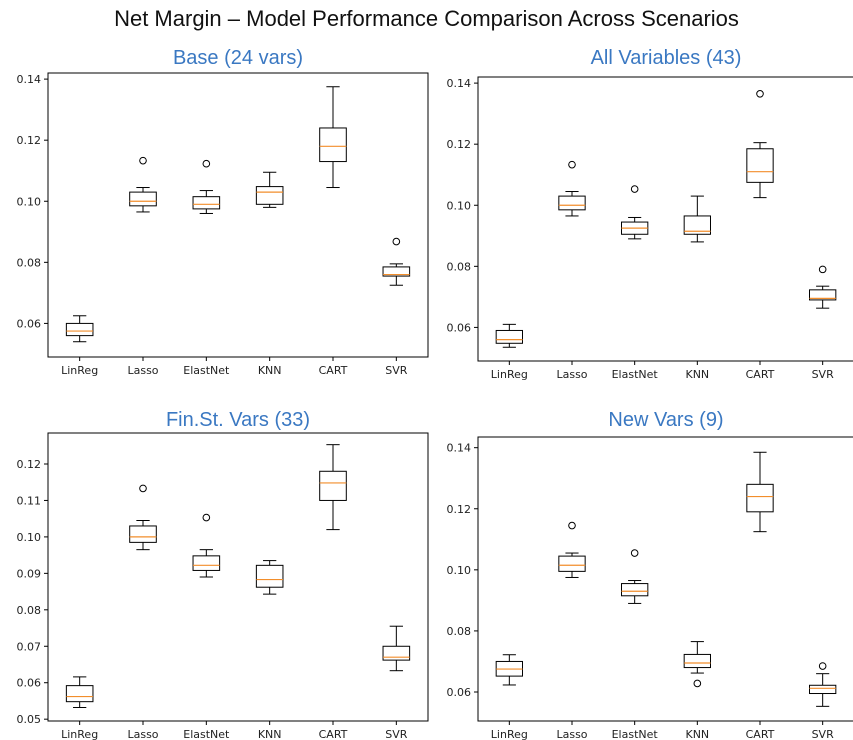 The image size is (853, 740). I want to click on y-tick-label: 0.07, so click(29, 646).